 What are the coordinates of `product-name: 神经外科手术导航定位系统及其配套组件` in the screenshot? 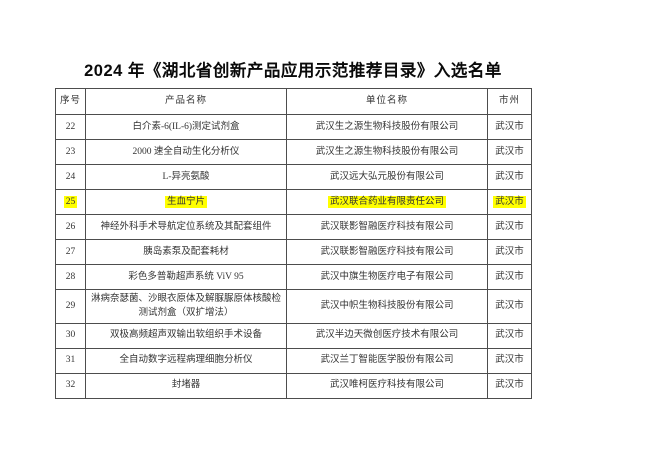 It's located at (186, 226).